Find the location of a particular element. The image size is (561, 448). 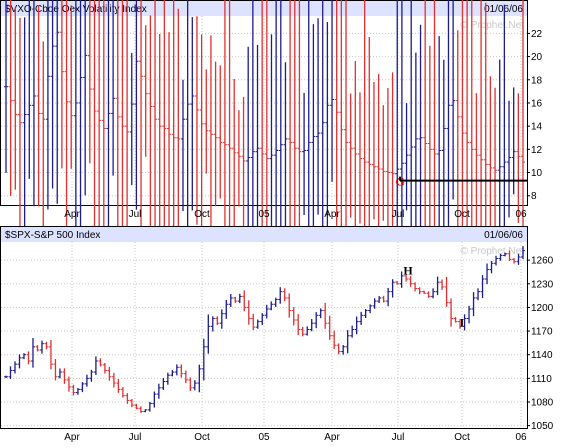

vxo-y-tick-label: 16 is located at coordinates (537, 103).